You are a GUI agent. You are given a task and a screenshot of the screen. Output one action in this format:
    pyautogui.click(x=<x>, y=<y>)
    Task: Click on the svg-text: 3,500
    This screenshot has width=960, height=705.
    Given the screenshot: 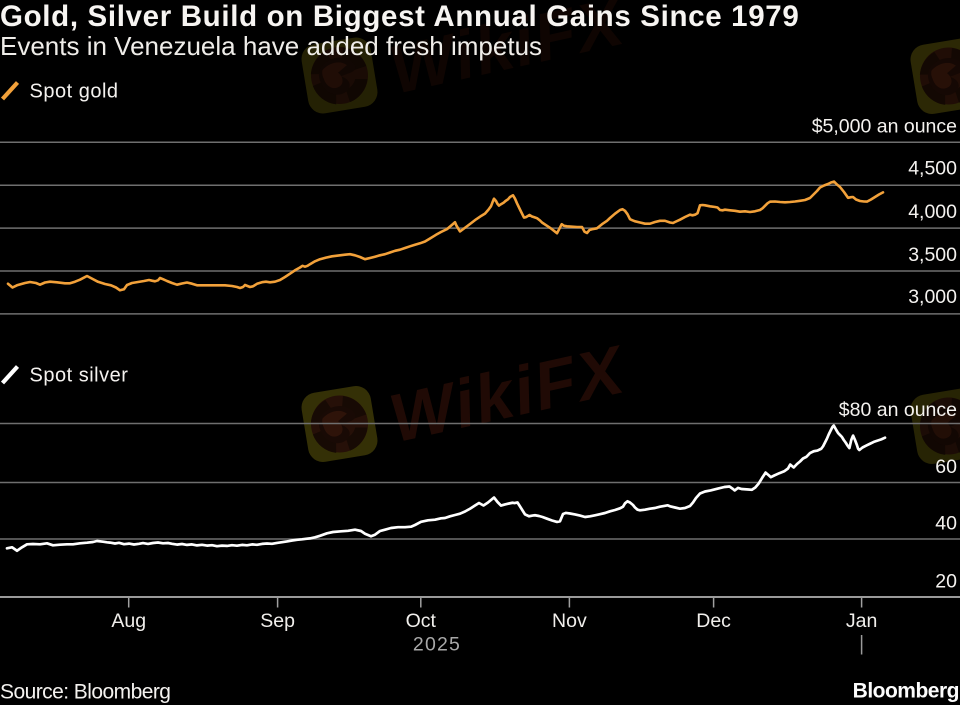 What is the action you would take?
    pyautogui.click(x=932, y=255)
    